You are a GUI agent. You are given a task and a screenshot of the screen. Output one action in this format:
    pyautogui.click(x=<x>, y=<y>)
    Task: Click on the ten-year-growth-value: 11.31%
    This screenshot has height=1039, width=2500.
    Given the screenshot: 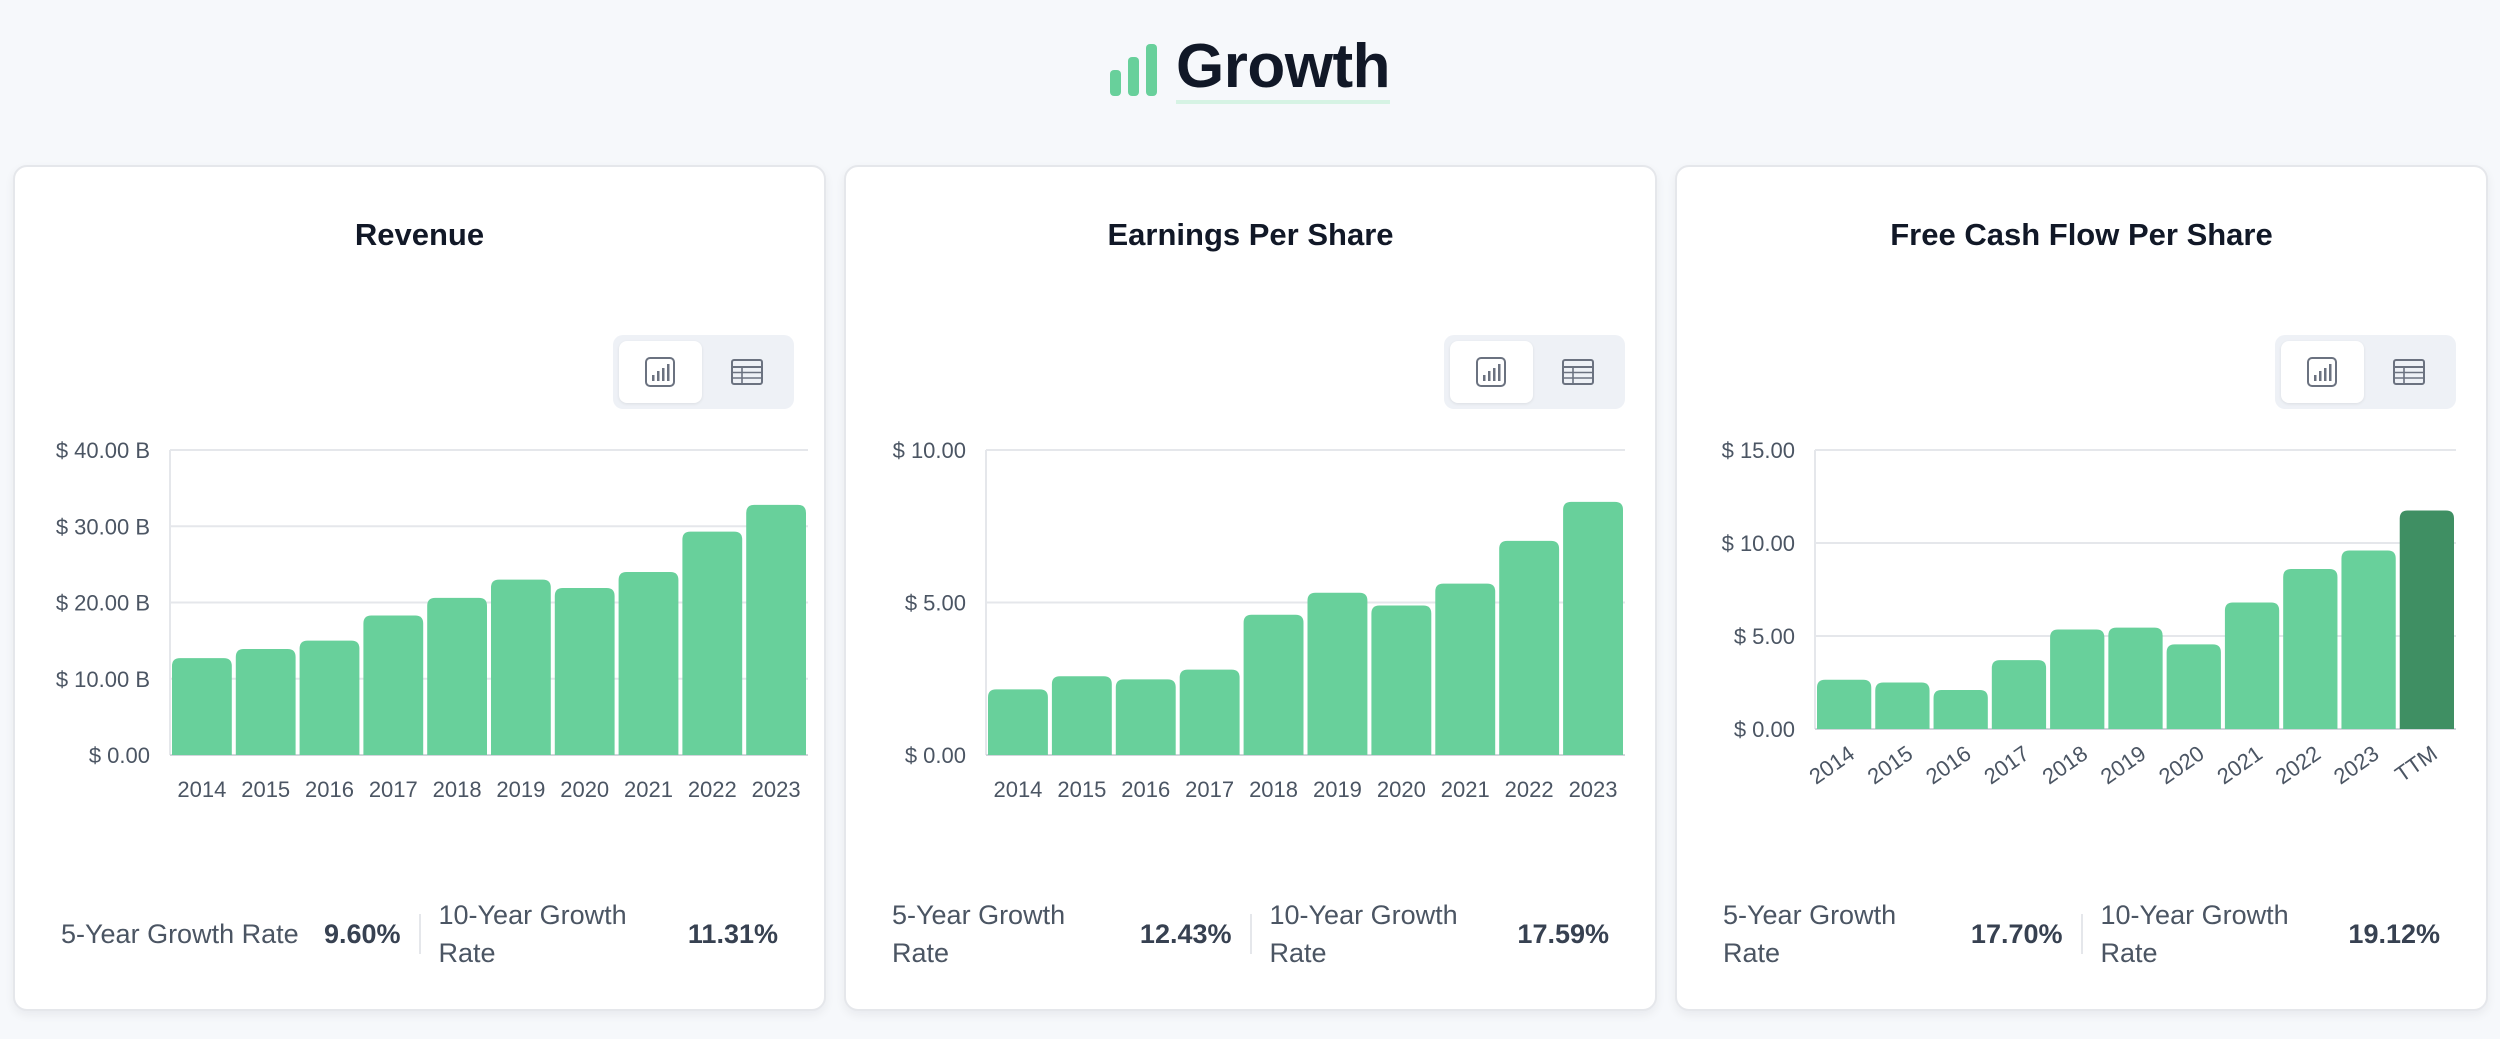 What is the action you would take?
    pyautogui.click(x=732, y=933)
    